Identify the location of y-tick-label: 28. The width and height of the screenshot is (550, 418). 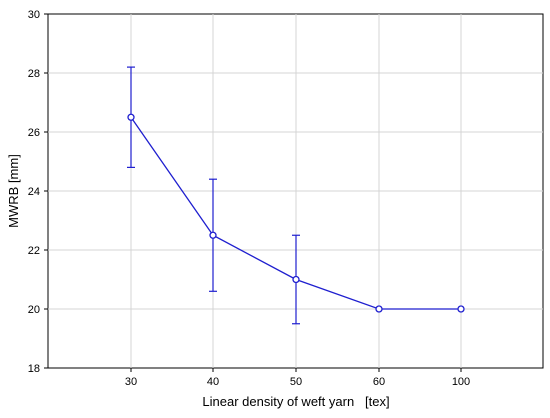
(34, 74).